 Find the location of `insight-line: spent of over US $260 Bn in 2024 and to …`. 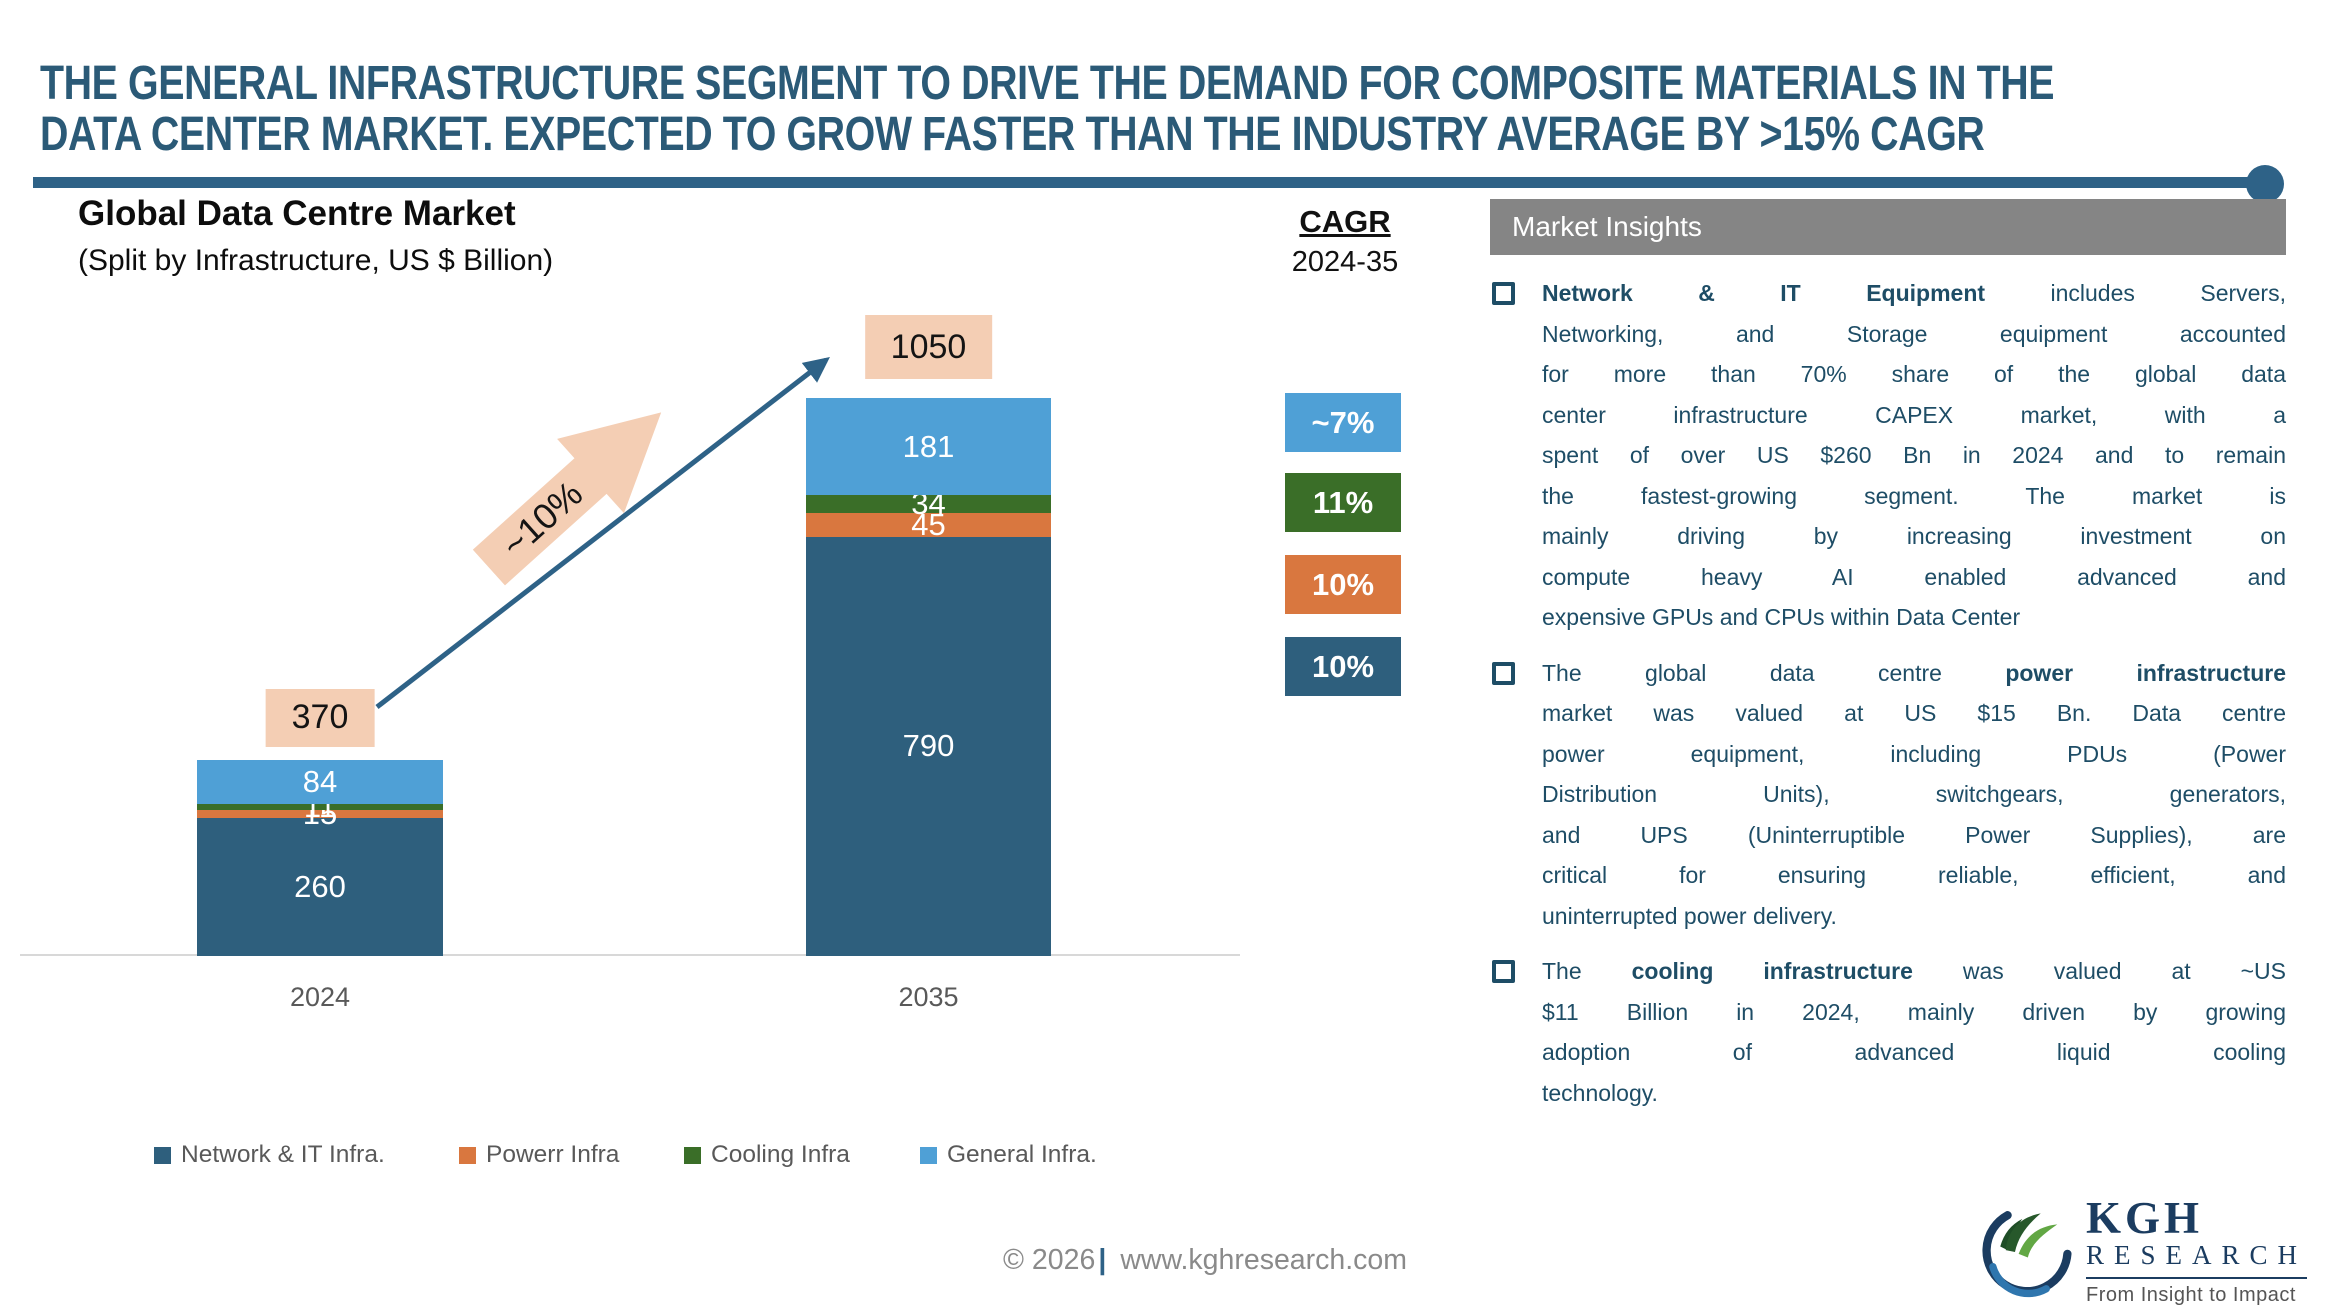

insight-line: spent of over US $260 Bn in 2024 and to … is located at coordinates (1914, 455).